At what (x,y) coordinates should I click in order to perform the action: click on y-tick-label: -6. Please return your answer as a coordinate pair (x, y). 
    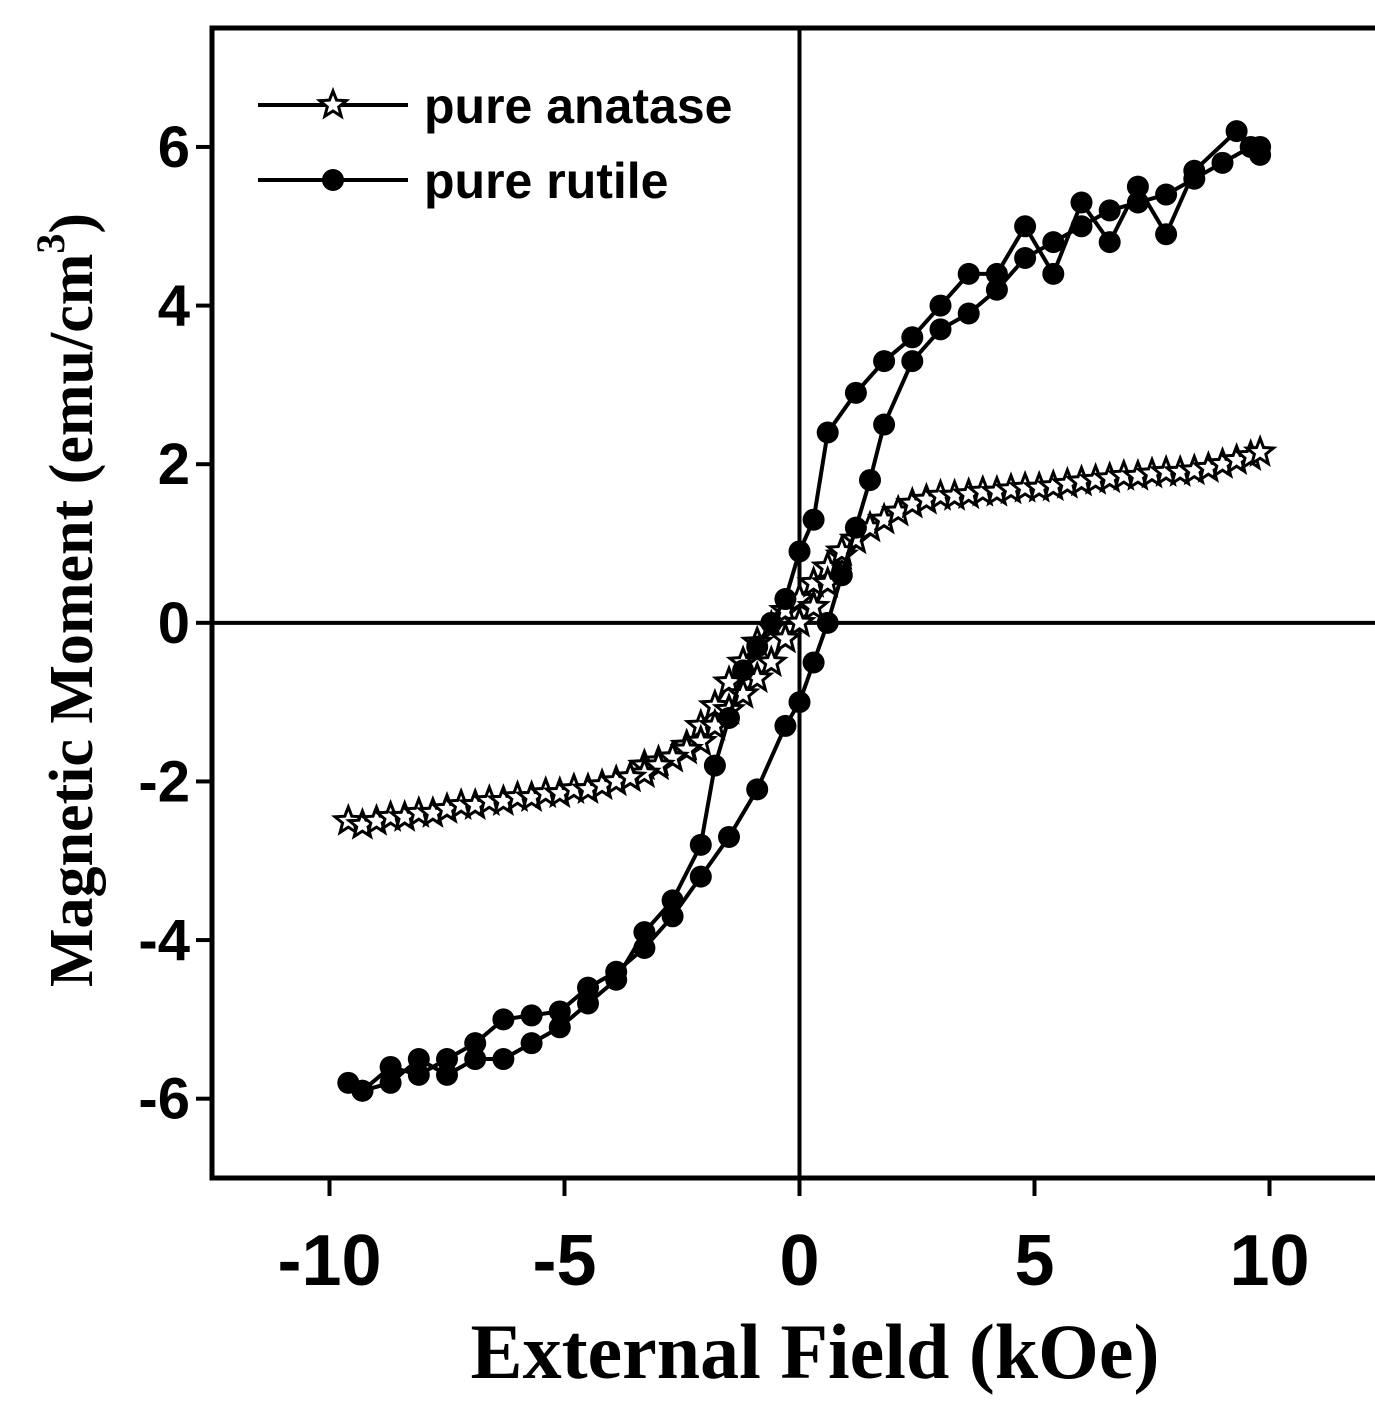
    Looking at the image, I should click on (164, 1099).